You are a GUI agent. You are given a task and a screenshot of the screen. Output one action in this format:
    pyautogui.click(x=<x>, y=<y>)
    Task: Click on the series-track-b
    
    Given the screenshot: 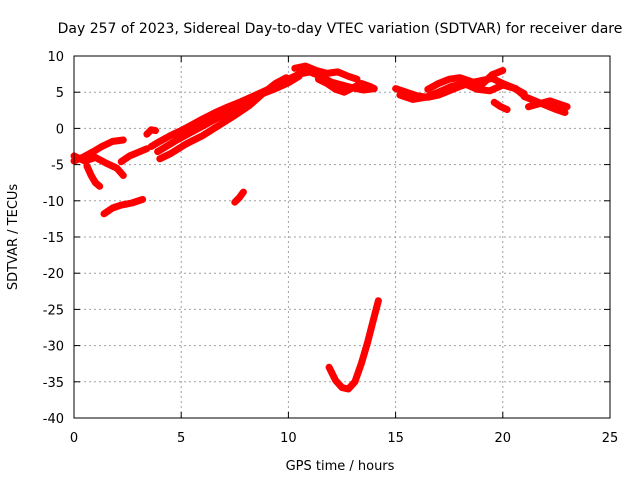 What is the action you would take?
    pyautogui.click(x=98, y=165)
    